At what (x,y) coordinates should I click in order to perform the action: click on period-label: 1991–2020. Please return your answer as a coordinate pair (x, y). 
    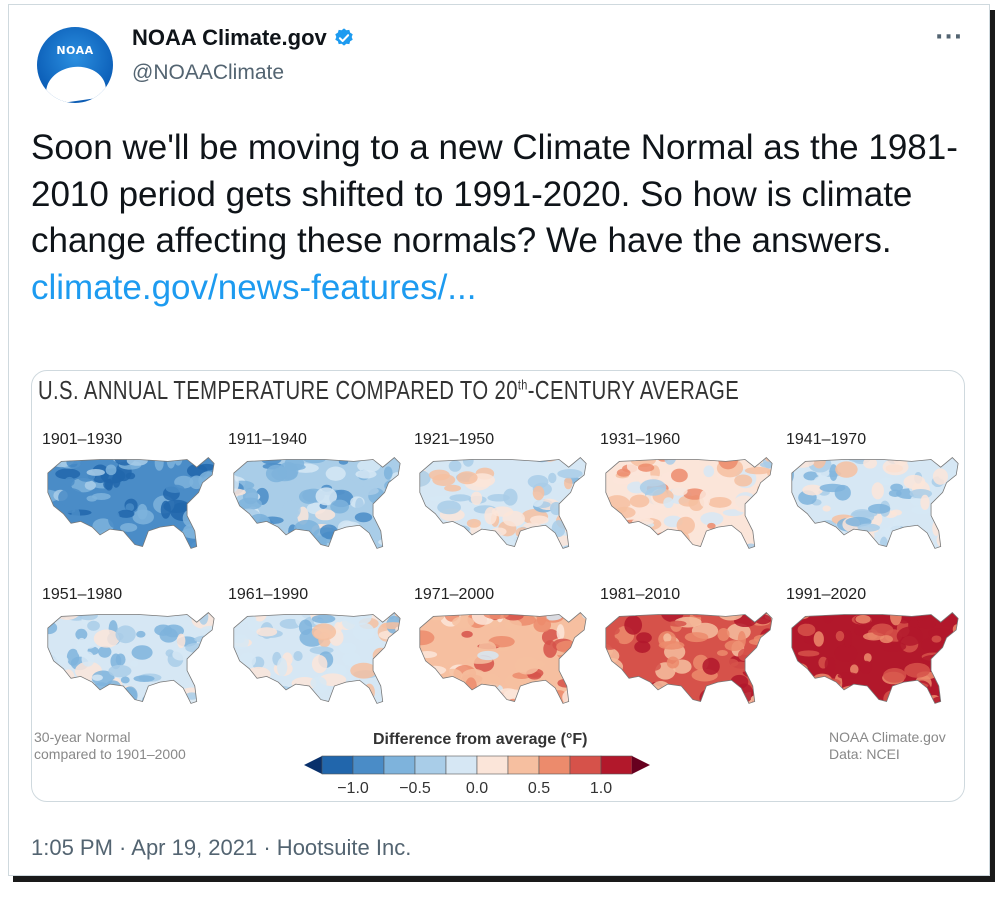
    Looking at the image, I should click on (826, 594).